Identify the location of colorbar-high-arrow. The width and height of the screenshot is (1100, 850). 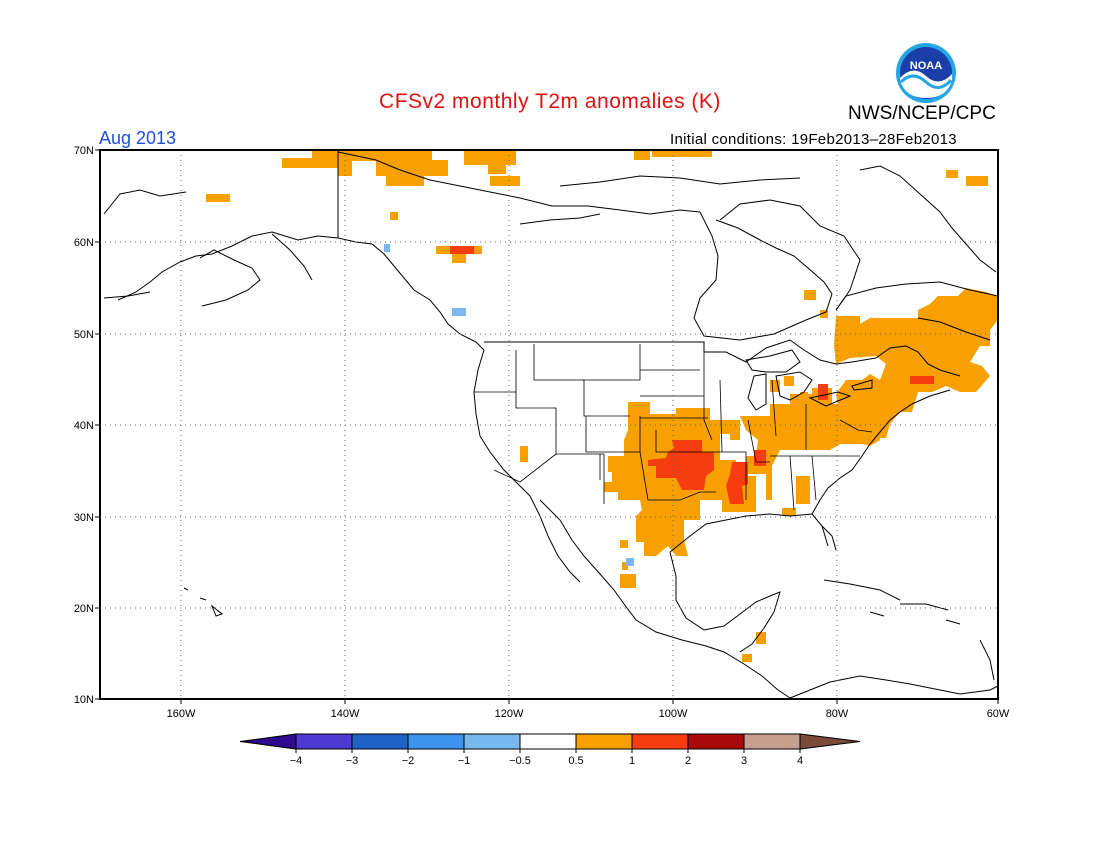
(830, 741).